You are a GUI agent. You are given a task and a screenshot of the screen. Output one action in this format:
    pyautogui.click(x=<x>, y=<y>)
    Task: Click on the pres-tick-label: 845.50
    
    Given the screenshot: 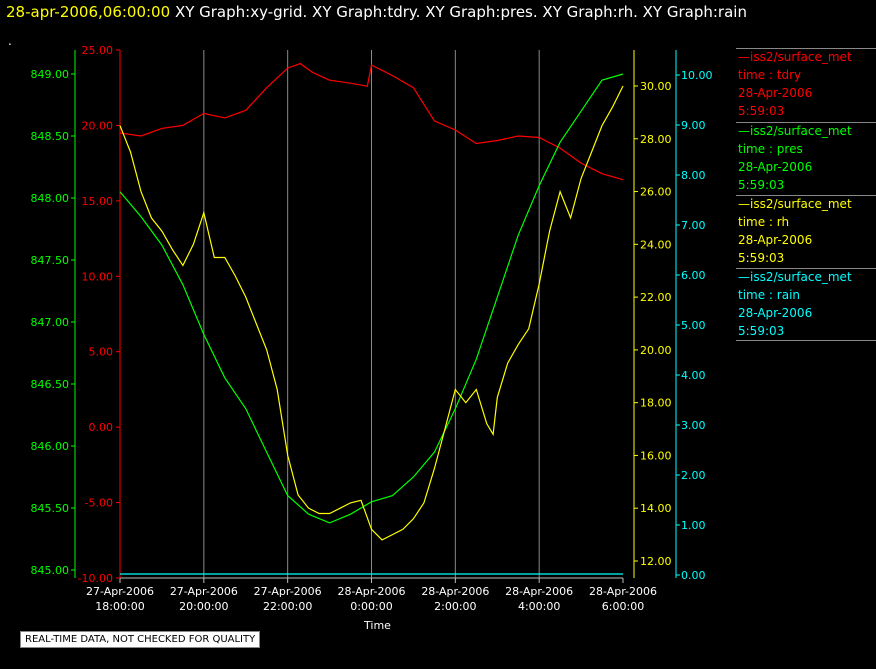 What is the action you would take?
    pyautogui.click(x=50, y=508)
    